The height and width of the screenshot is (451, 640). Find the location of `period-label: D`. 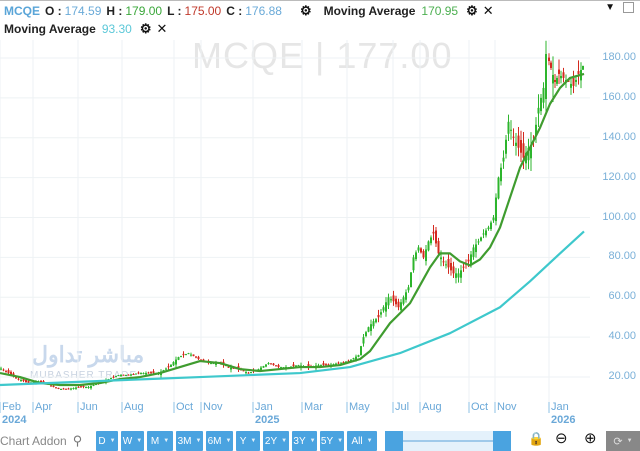

period-label: D is located at coordinates (102, 441).